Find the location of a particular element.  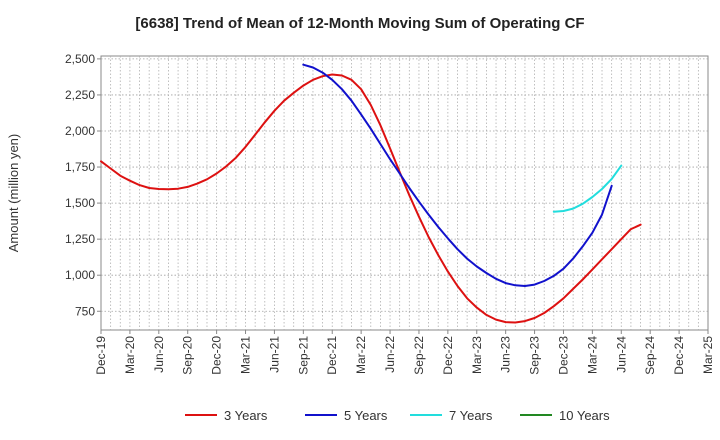

legend-label: 3 Years is located at coordinates (246, 415).